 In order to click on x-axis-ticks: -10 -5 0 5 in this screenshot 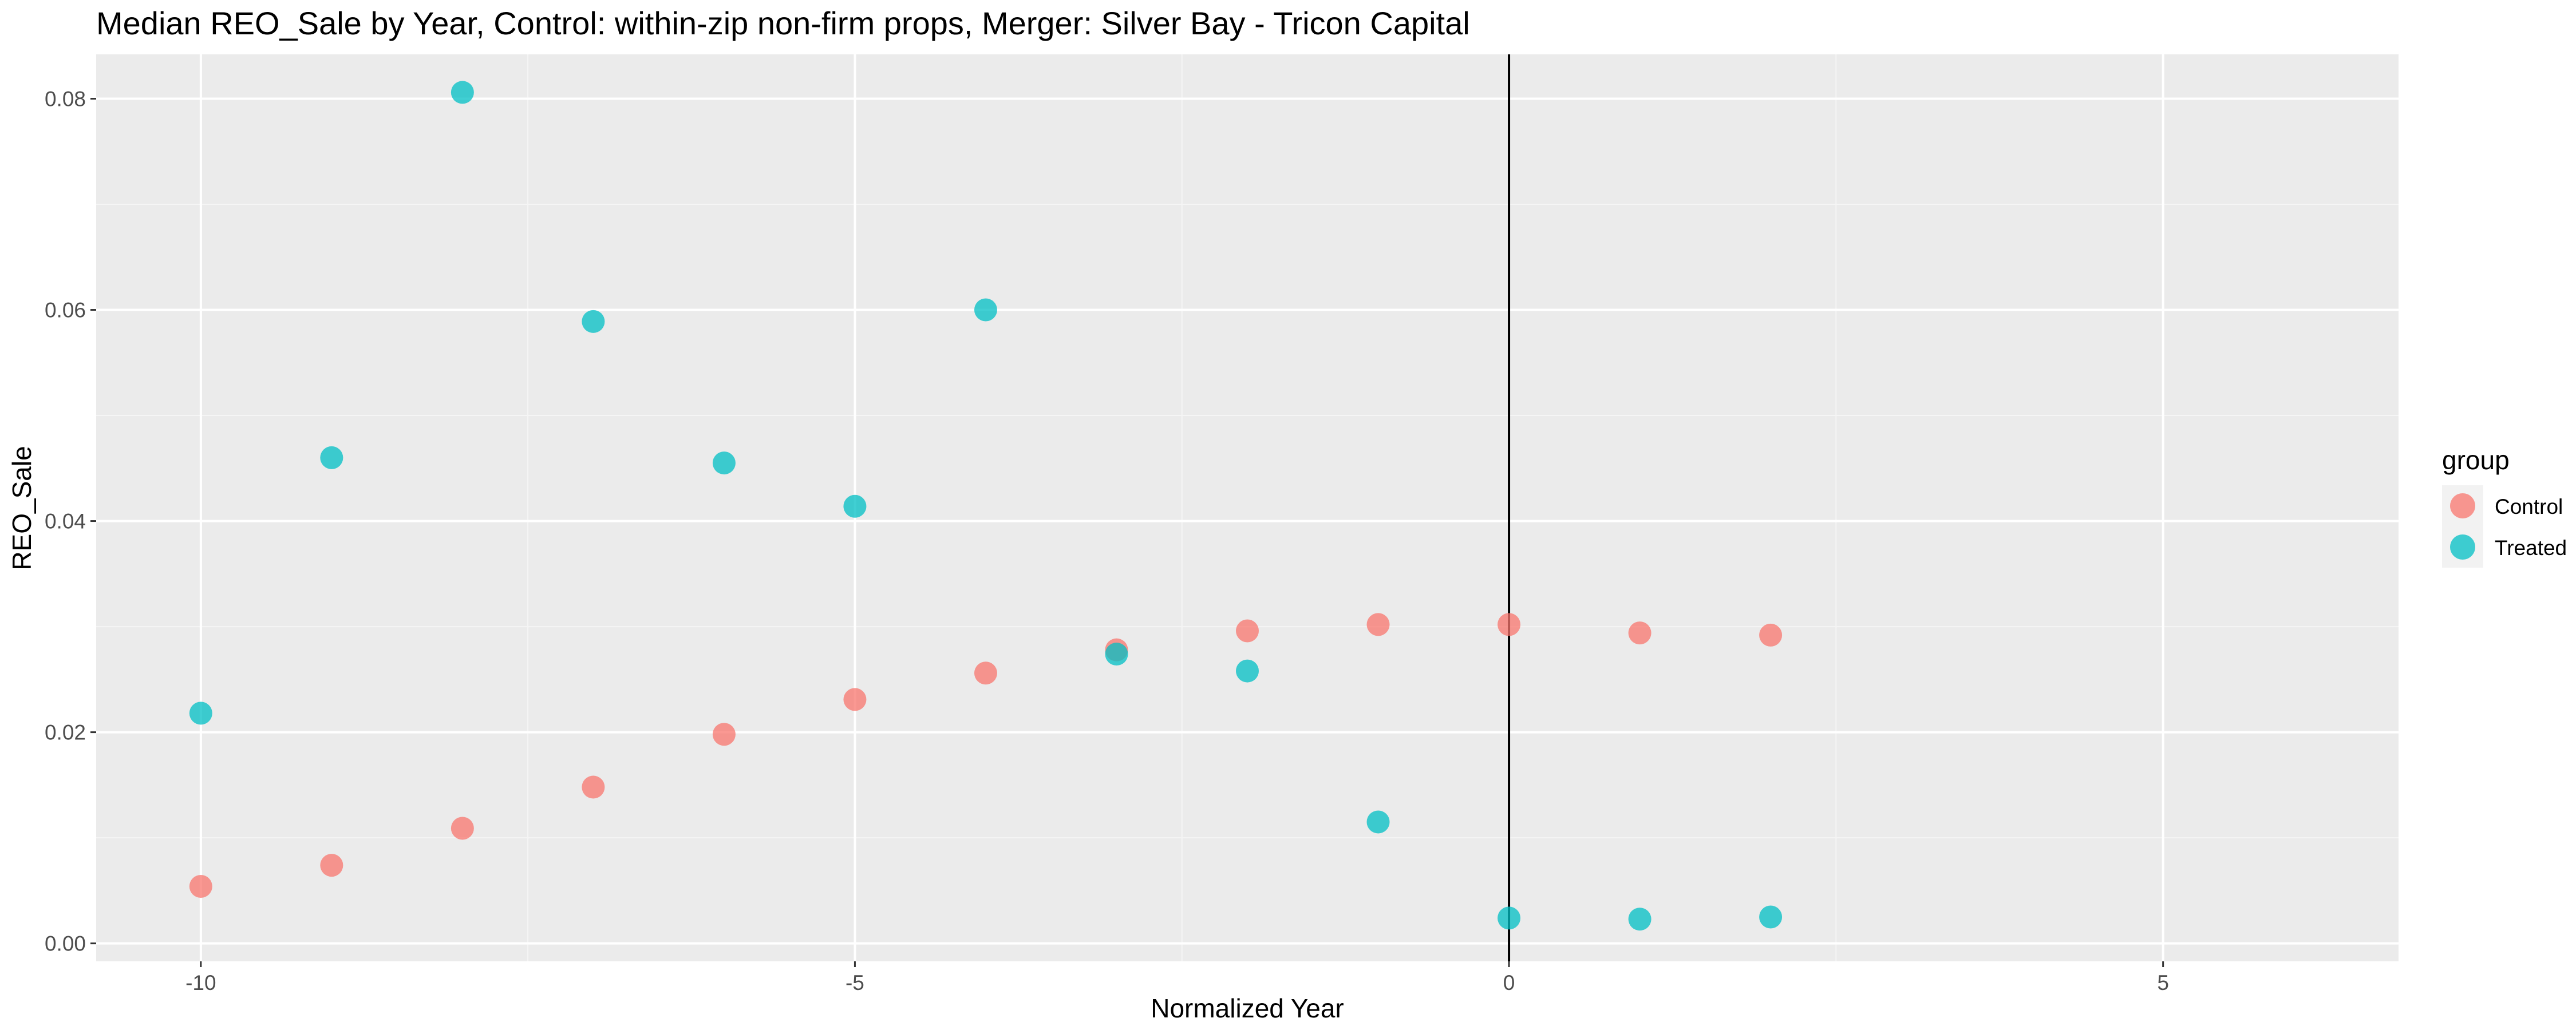, I will do `click(1177, 978)`.